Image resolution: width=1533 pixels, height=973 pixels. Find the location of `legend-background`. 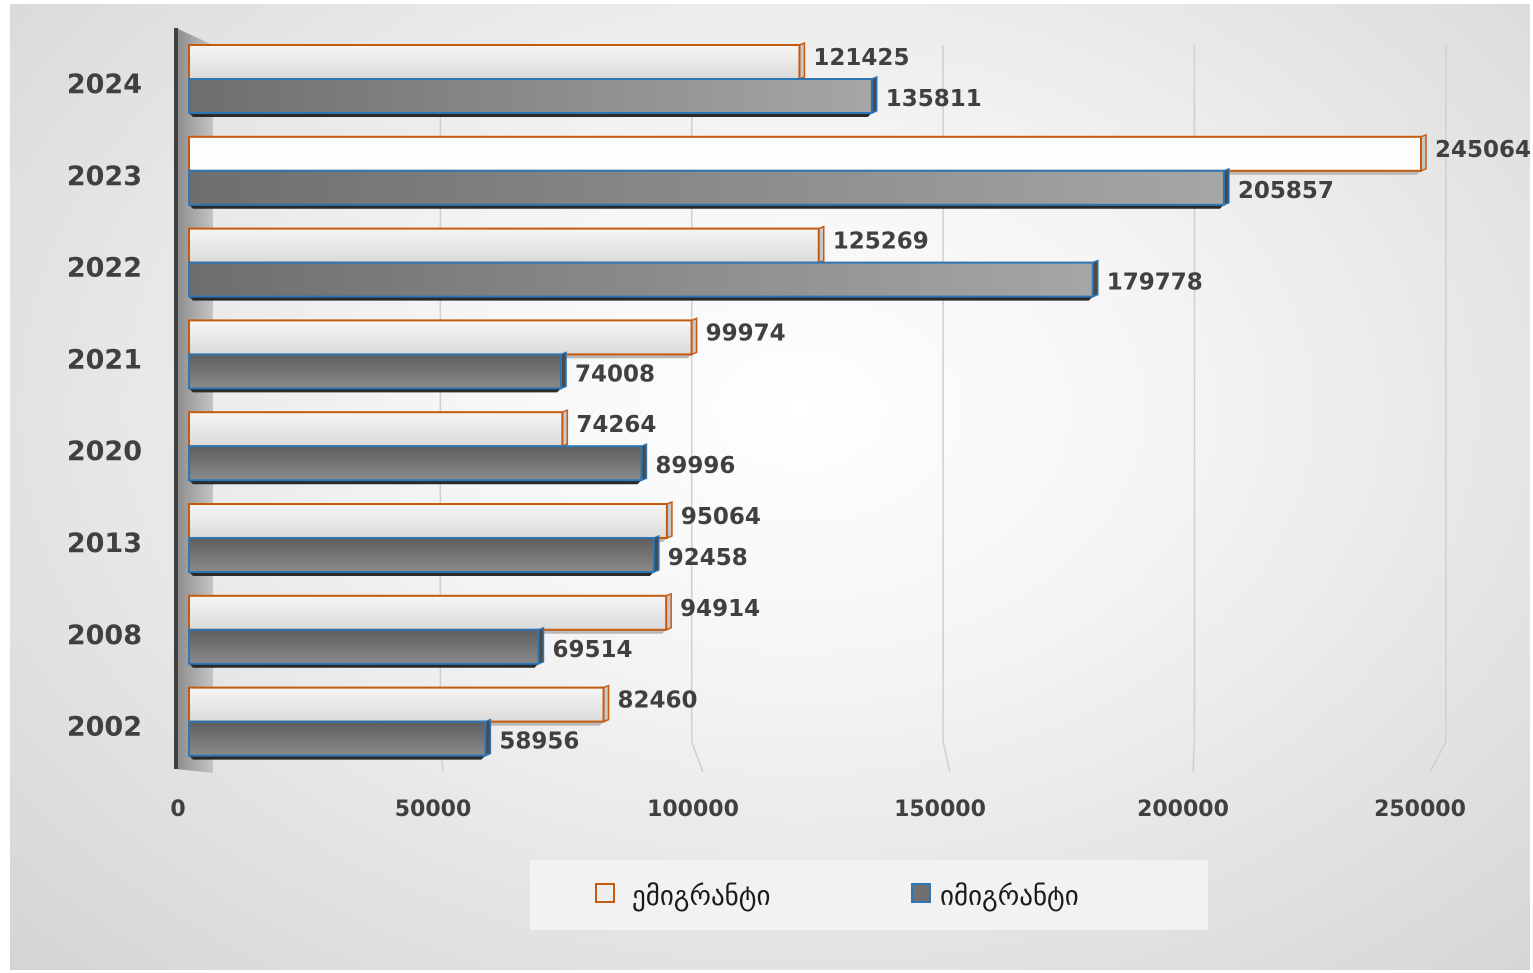

legend-background is located at coordinates (869, 895).